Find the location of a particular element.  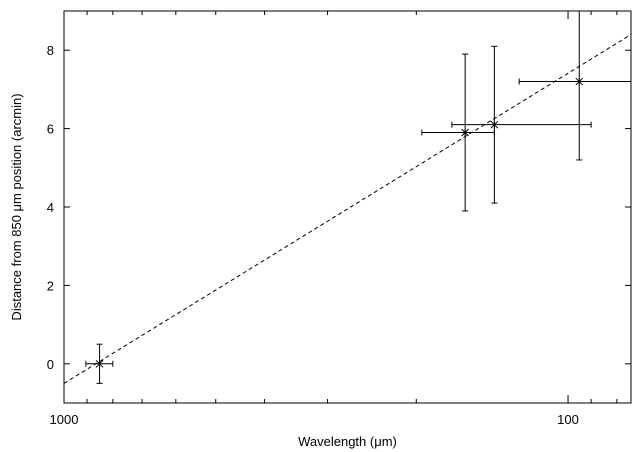

x-axis-label: Wavelength (μm) is located at coordinates (347, 441).